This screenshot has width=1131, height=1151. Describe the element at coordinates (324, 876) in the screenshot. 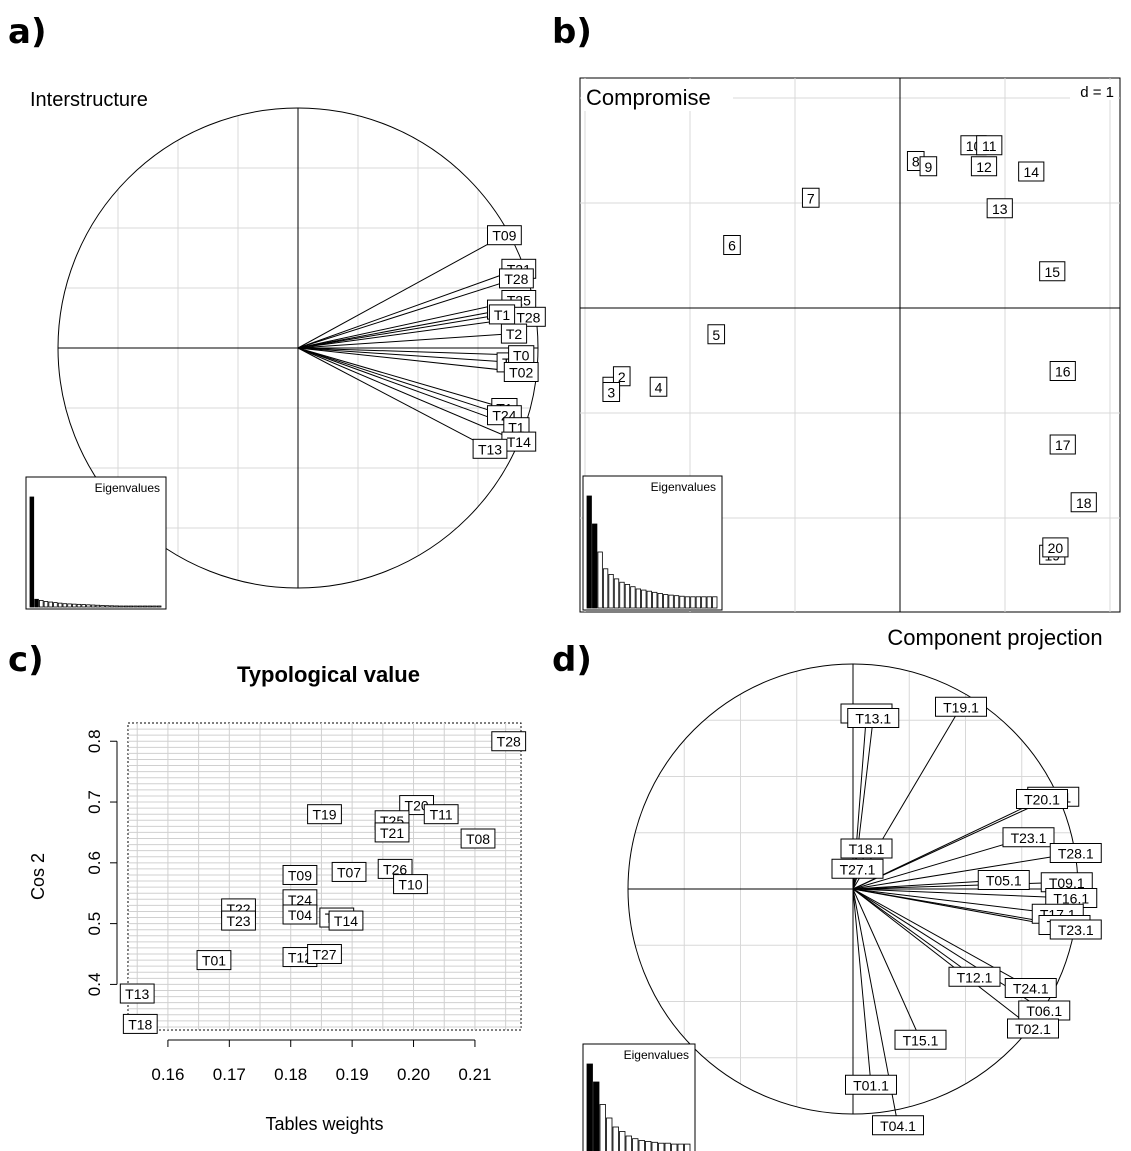

I see `c-plot-frame` at that location.